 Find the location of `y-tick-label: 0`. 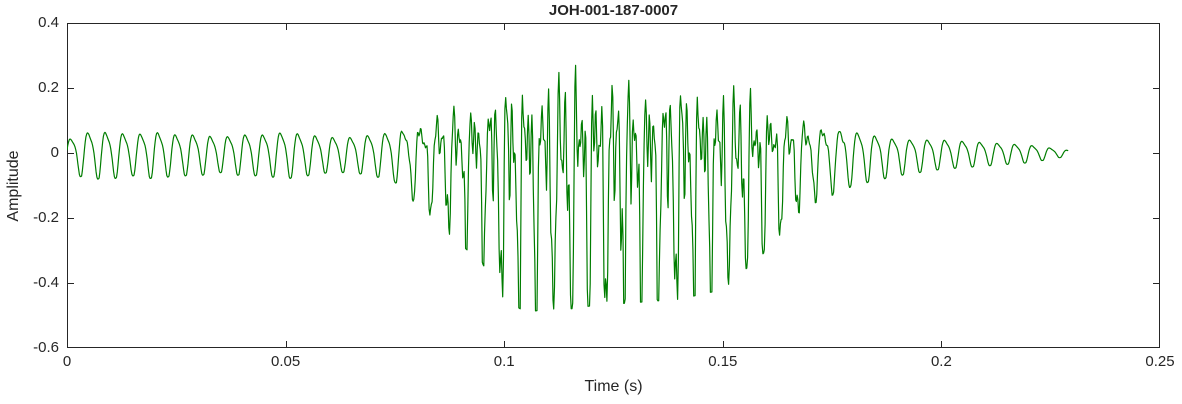

y-tick-label: 0 is located at coordinates (54, 152).